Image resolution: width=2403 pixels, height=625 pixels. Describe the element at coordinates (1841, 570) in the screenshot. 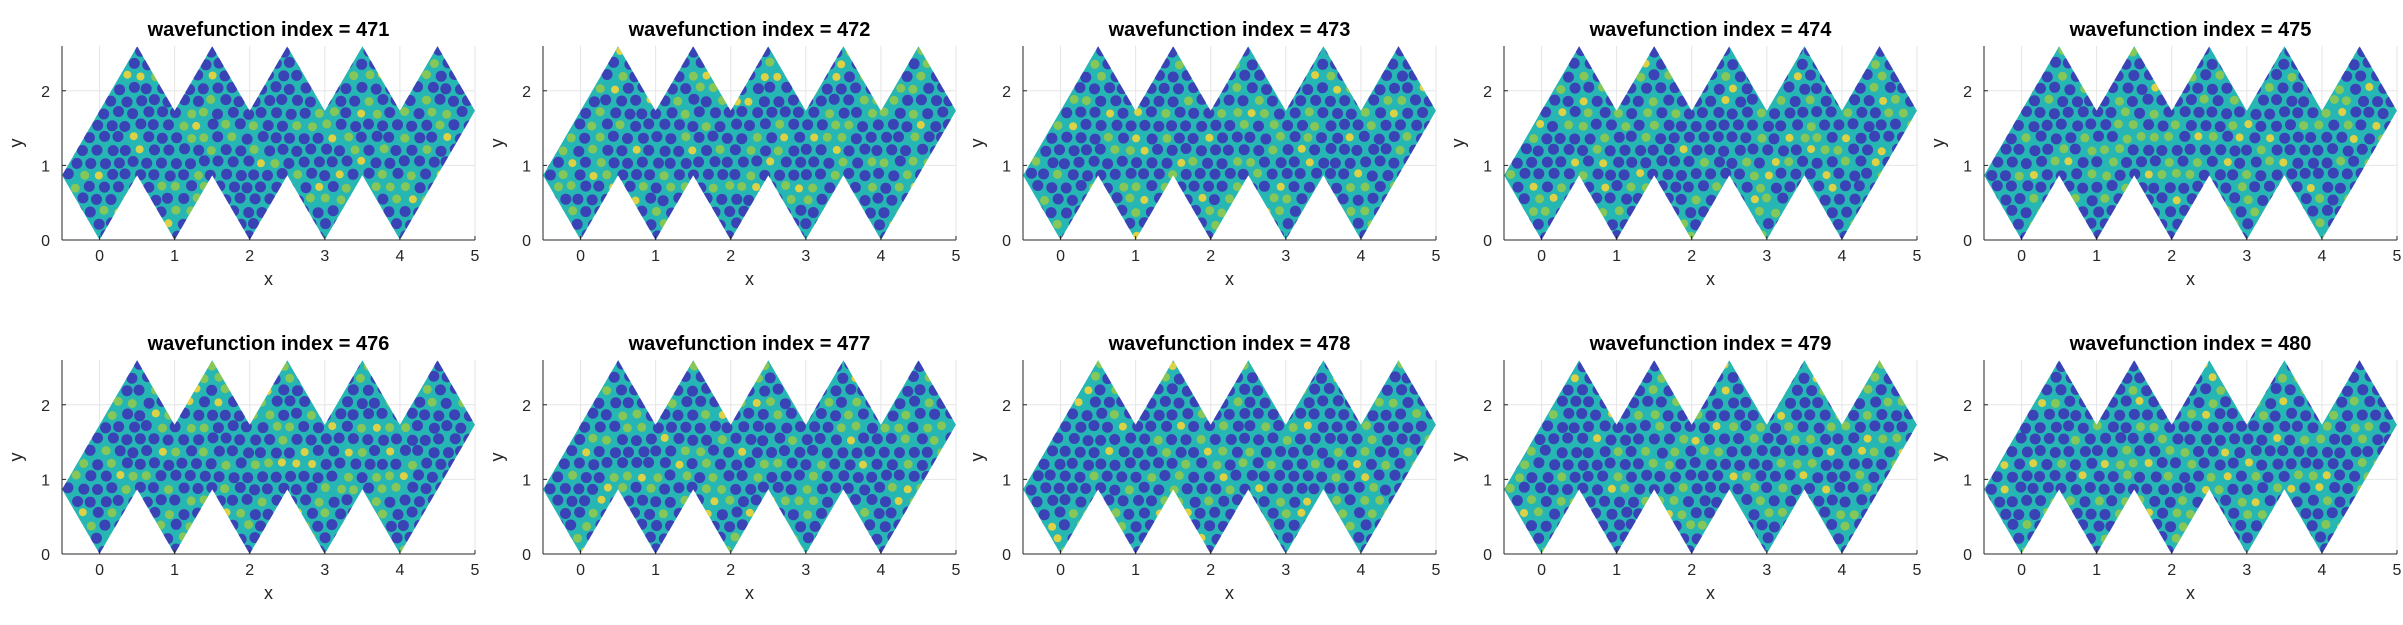

I see `x-tick-label: 4` at that location.